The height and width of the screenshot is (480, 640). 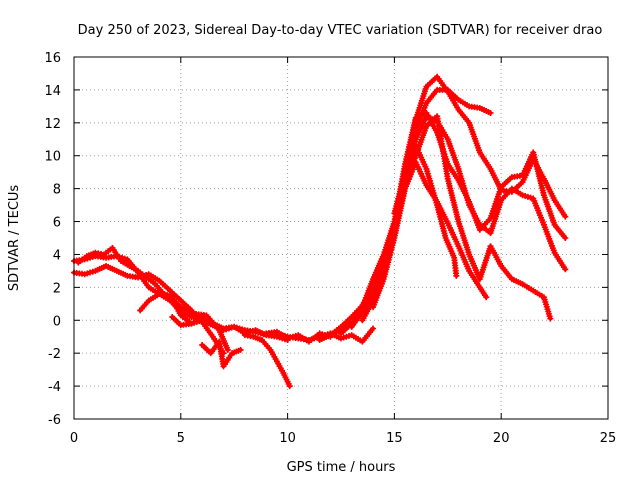 I want to click on series-sat-f, so click(x=221, y=354).